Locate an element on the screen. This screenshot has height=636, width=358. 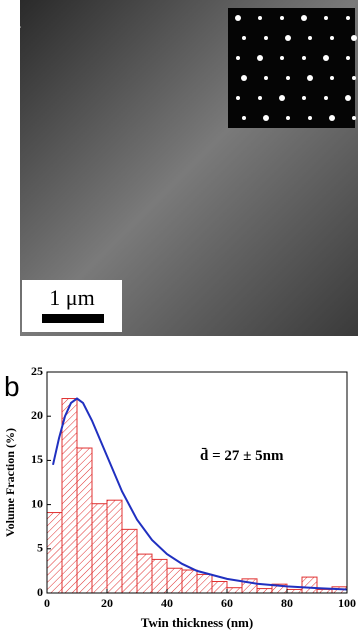
y-axis-label: Volume Fraction (%) is located at coordinates (10, 482).